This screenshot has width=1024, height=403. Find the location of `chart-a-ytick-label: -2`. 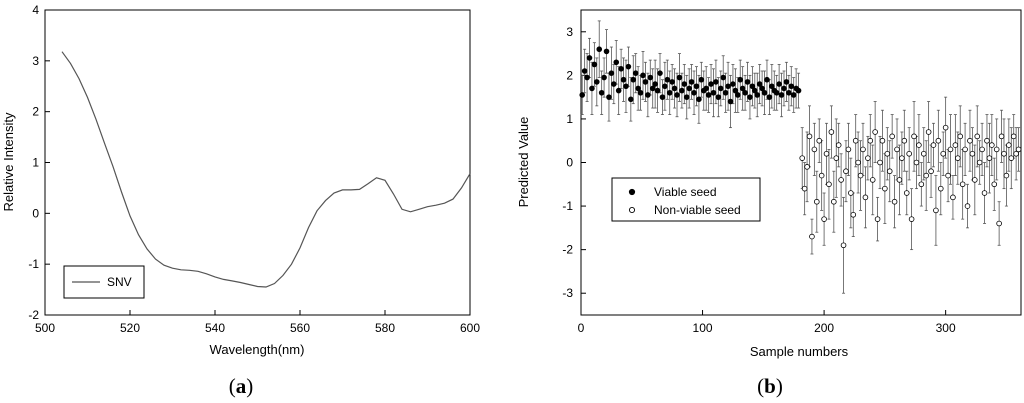

chart-a-ytick-label: -2 is located at coordinates (33, 315).